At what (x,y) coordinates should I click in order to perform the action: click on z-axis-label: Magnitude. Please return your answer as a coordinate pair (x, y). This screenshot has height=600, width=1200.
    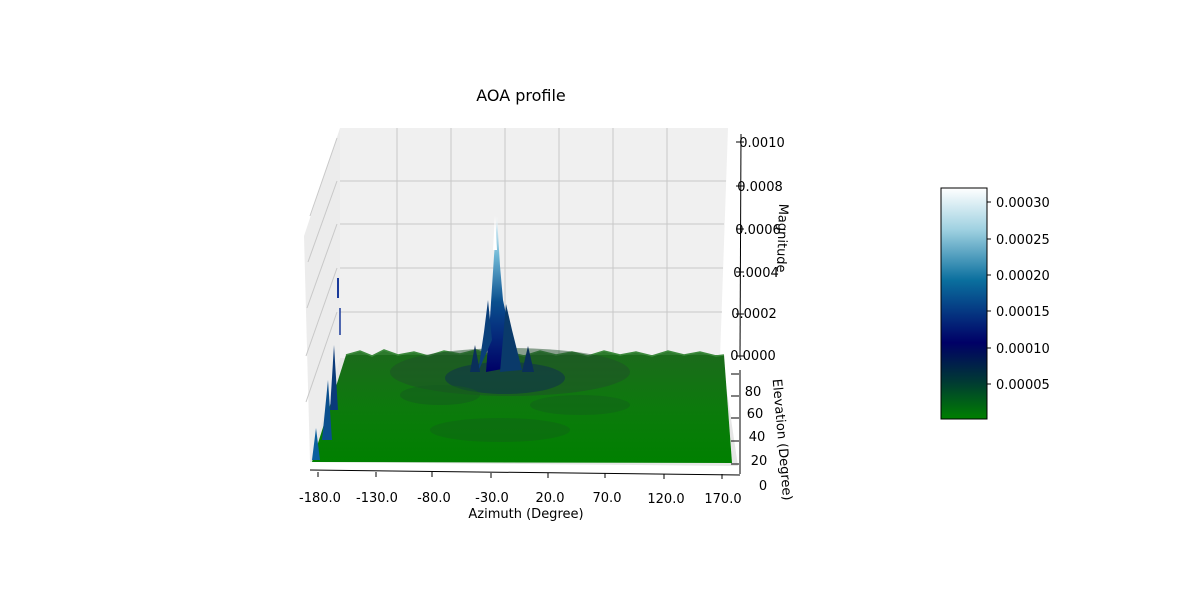
    Looking at the image, I should click on (781, 237).